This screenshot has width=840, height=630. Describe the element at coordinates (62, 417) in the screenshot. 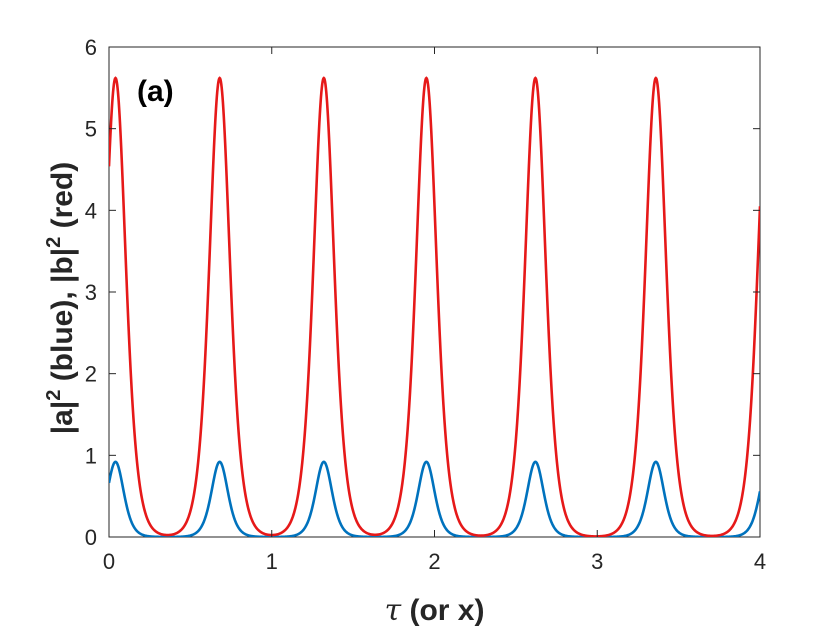

I see `y-axis-label-part1: |a|` at that location.